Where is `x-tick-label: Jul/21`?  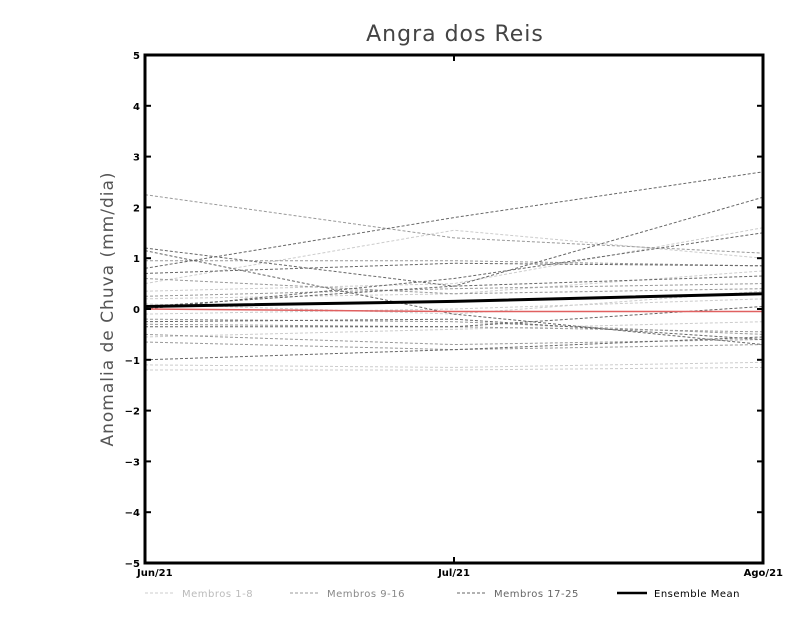 x-tick-label: Jul/21 is located at coordinates (453, 573).